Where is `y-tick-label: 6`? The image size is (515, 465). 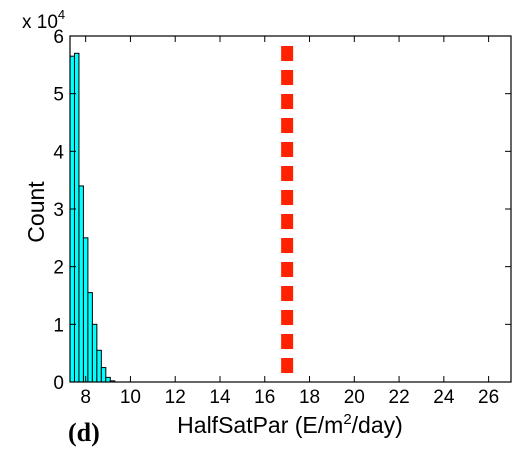
y-tick-label: 6 is located at coordinates (58, 37).